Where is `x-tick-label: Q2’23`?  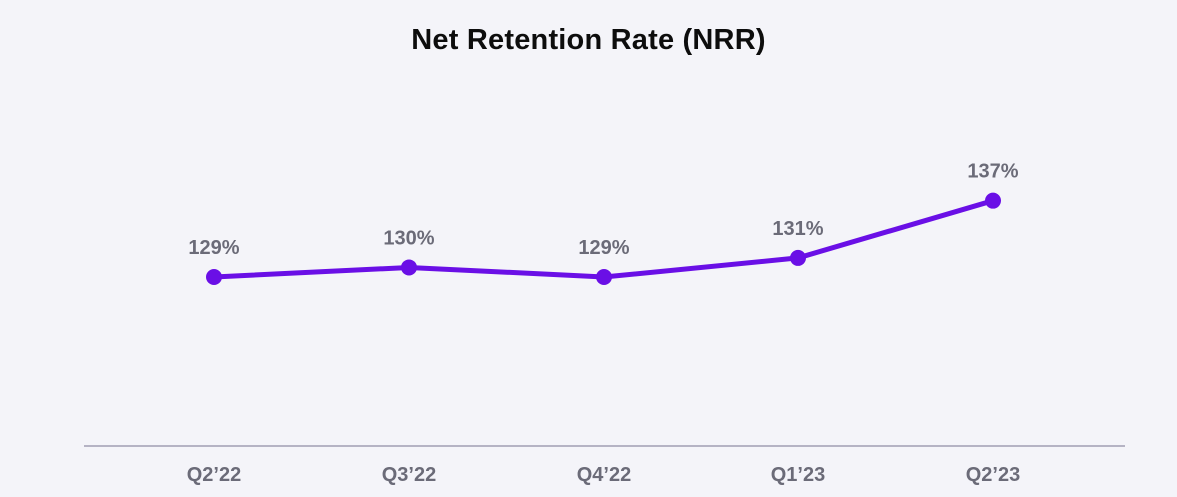 x-tick-label: Q2’23 is located at coordinates (993, 475).